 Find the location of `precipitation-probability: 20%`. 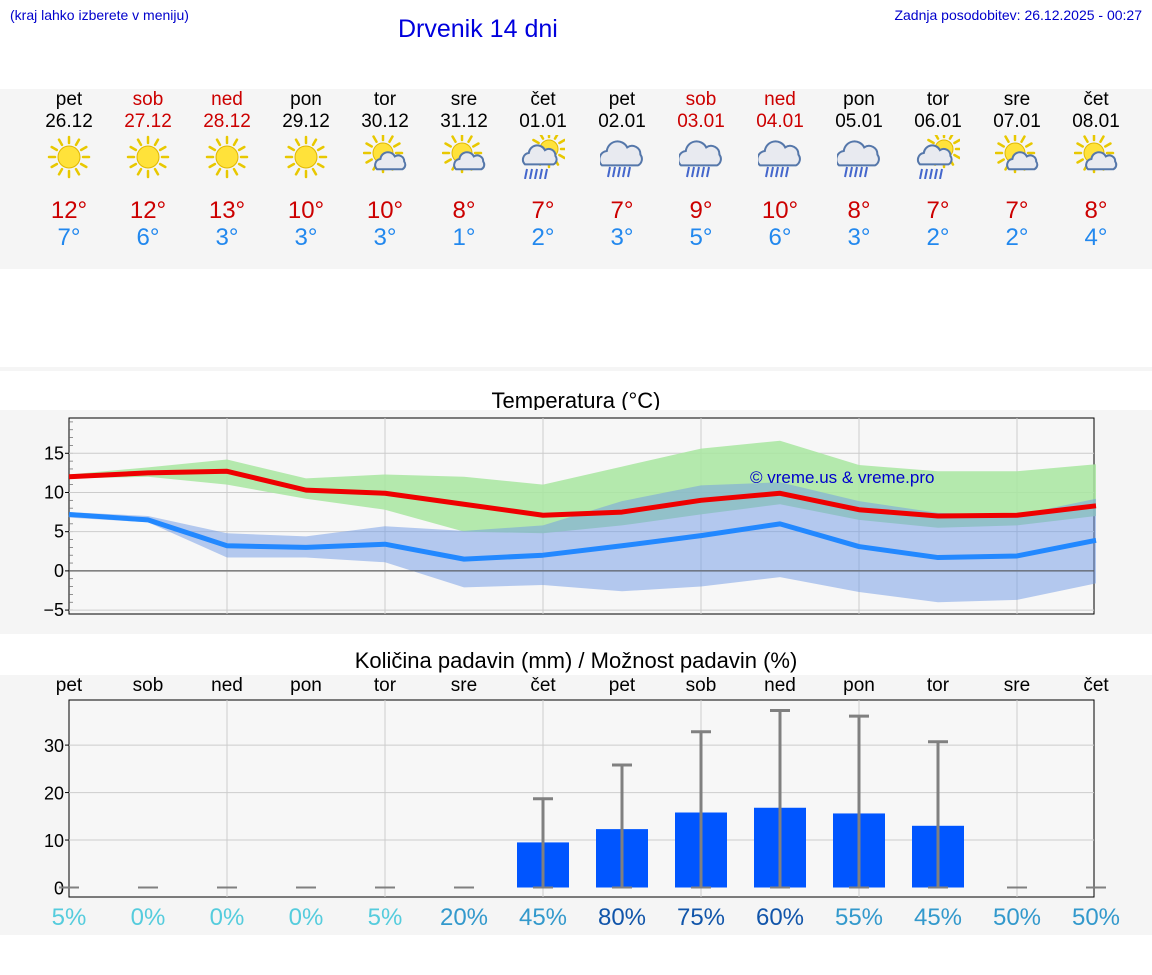

precipitation-probability: 20% is located at coordinates (464, 917).